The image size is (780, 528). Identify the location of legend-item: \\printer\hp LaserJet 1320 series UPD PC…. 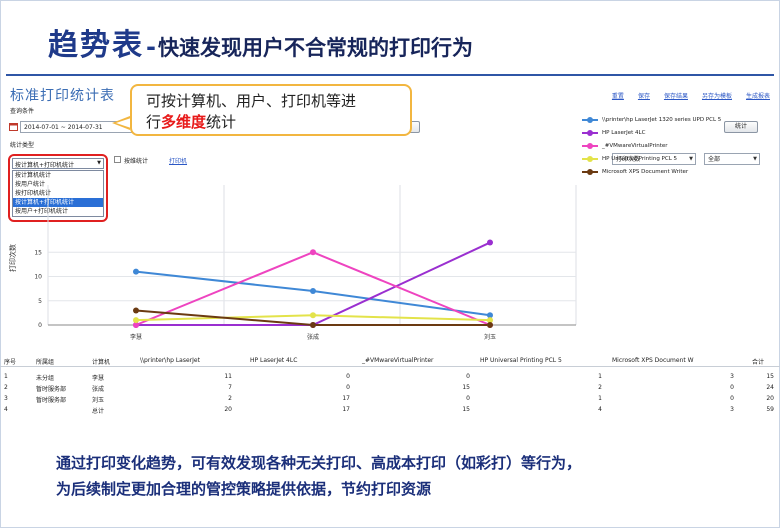
(677, 119).